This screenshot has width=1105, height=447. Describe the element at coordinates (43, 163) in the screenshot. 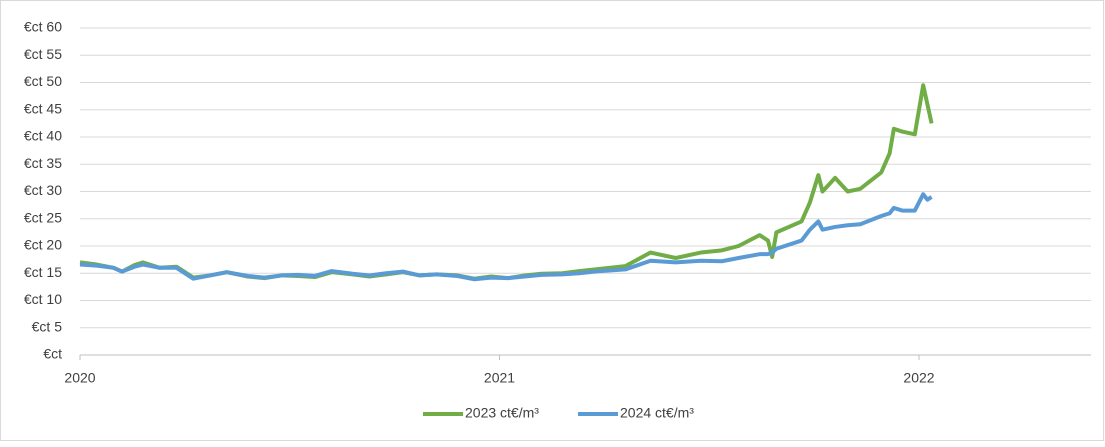

I see `y-tick-label: €ct 35` at that location.